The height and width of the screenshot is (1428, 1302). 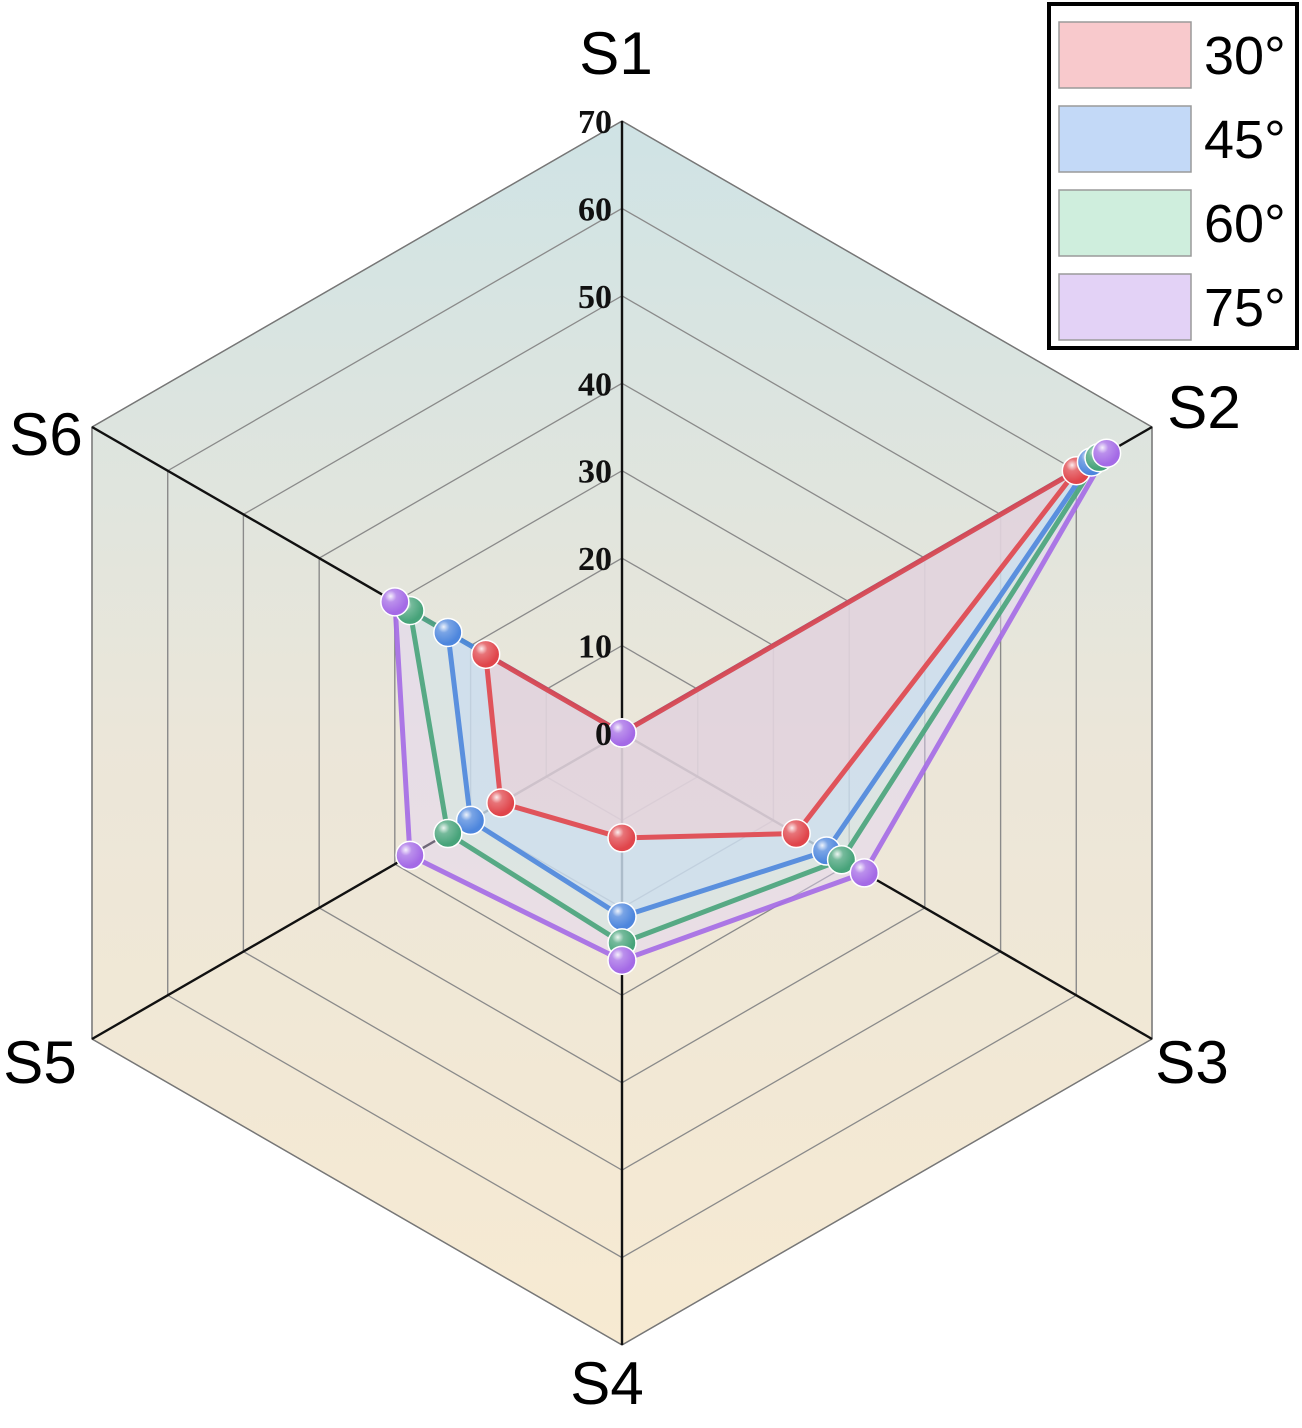 I want to click on axis-label-s1: S1, so click(x=615, y=53).